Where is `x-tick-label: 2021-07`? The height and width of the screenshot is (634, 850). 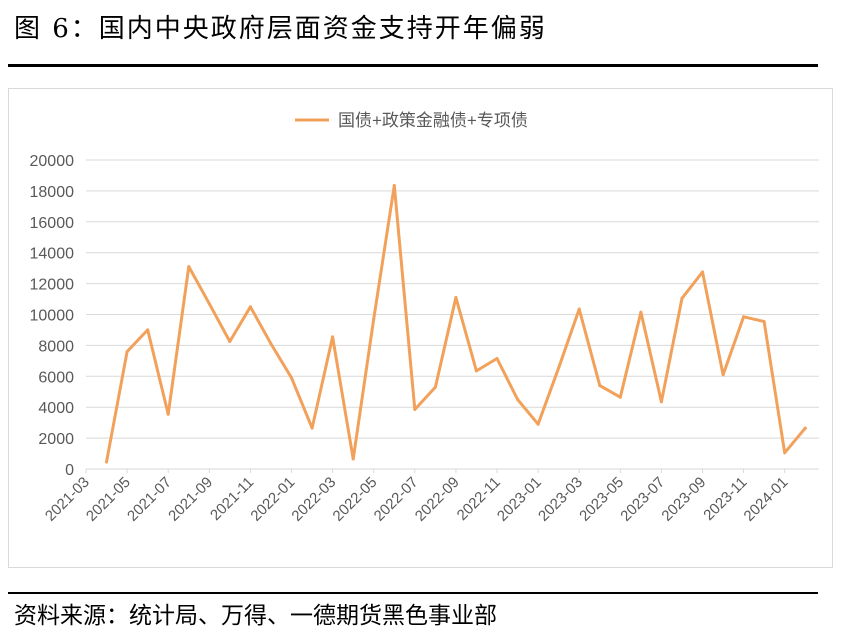
x-tick-label: 2021-07 is located at coordinates (149, 499).